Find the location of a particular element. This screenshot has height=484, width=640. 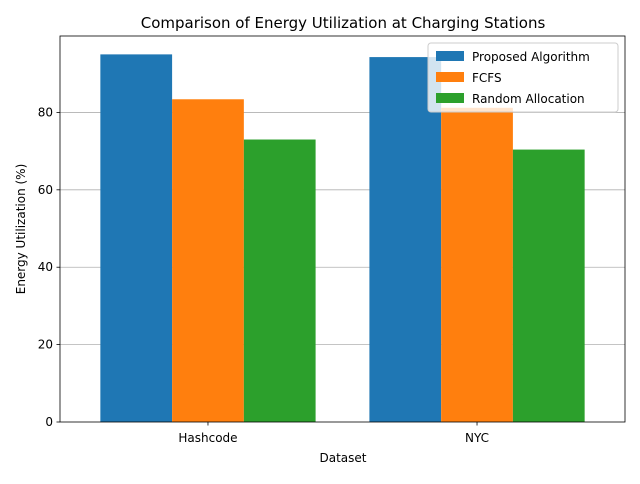

y-axis-label: Energy Utilization (%) is located at coordinates (21, 229).